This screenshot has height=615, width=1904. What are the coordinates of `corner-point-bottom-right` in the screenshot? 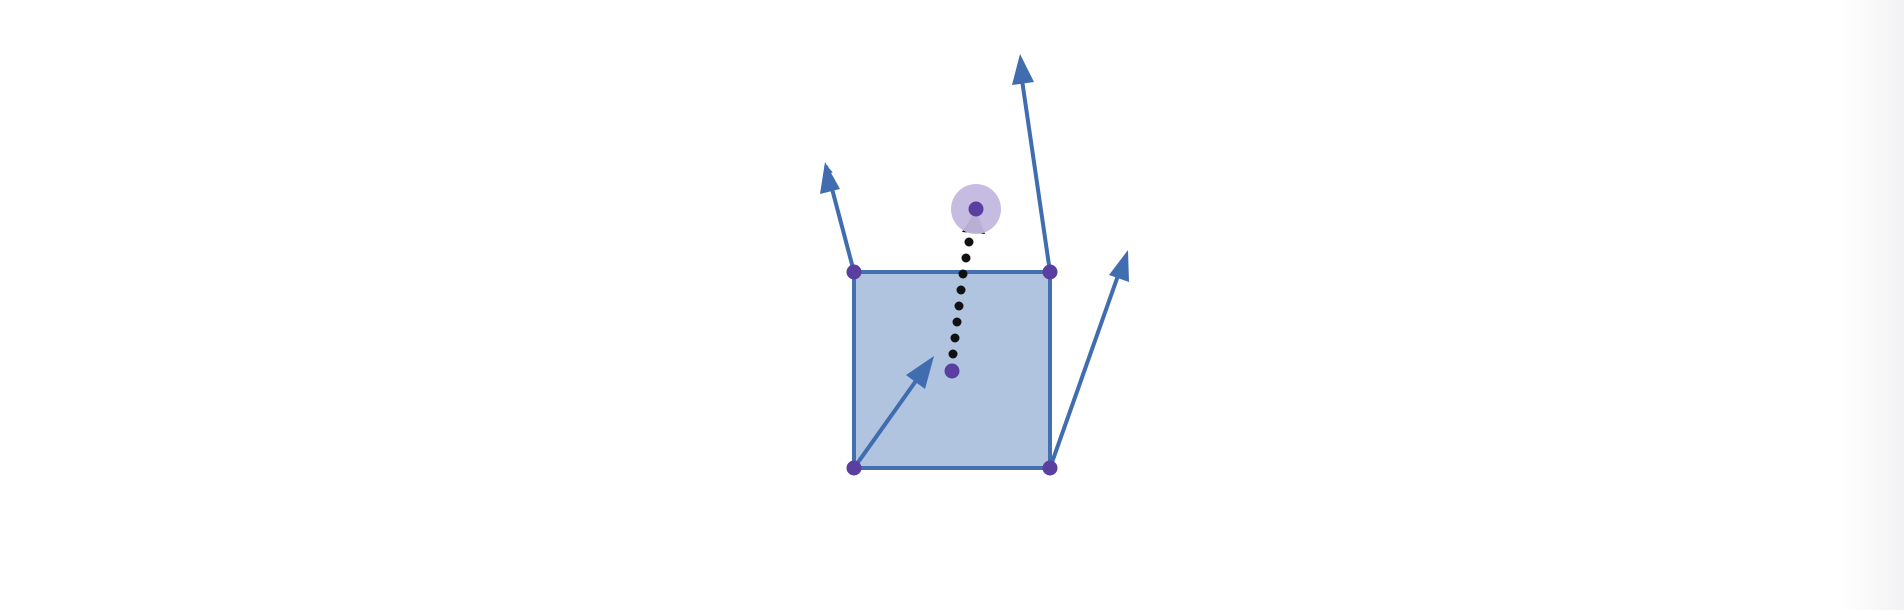 It's located at (1050, 468).